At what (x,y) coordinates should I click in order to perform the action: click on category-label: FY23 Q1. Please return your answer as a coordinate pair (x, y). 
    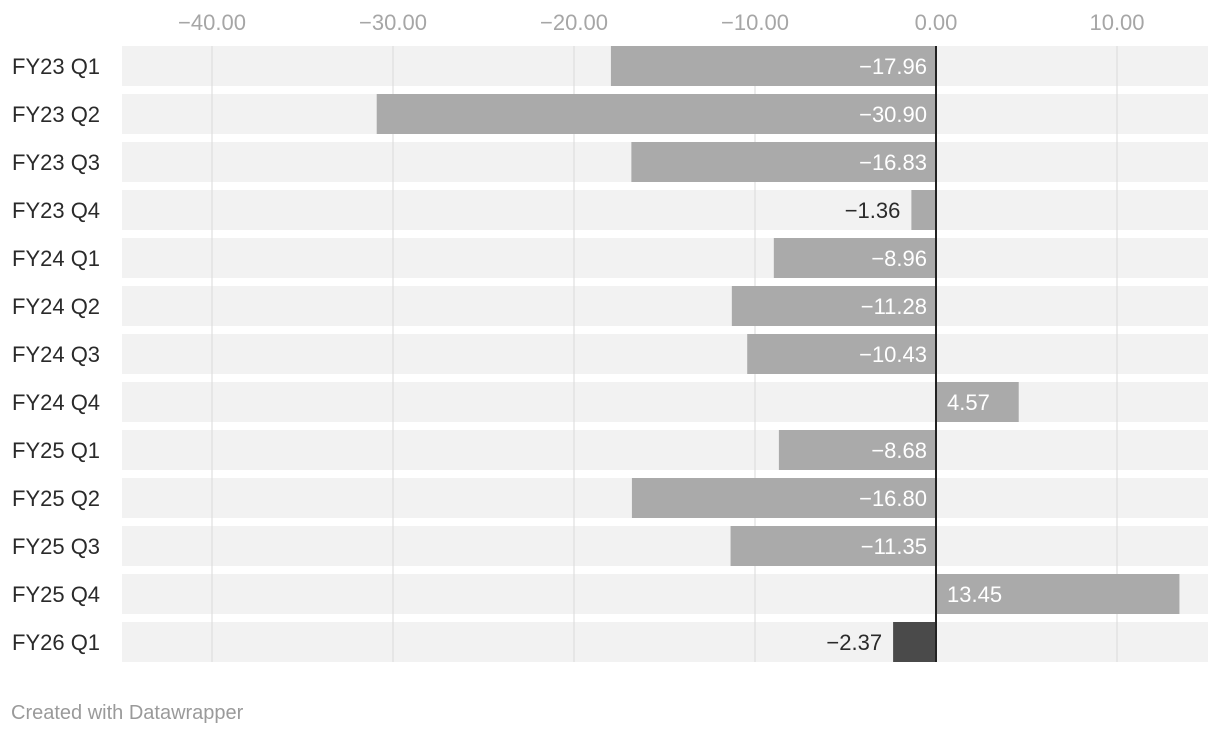
    Looking at the image, I should click on (56, 66).